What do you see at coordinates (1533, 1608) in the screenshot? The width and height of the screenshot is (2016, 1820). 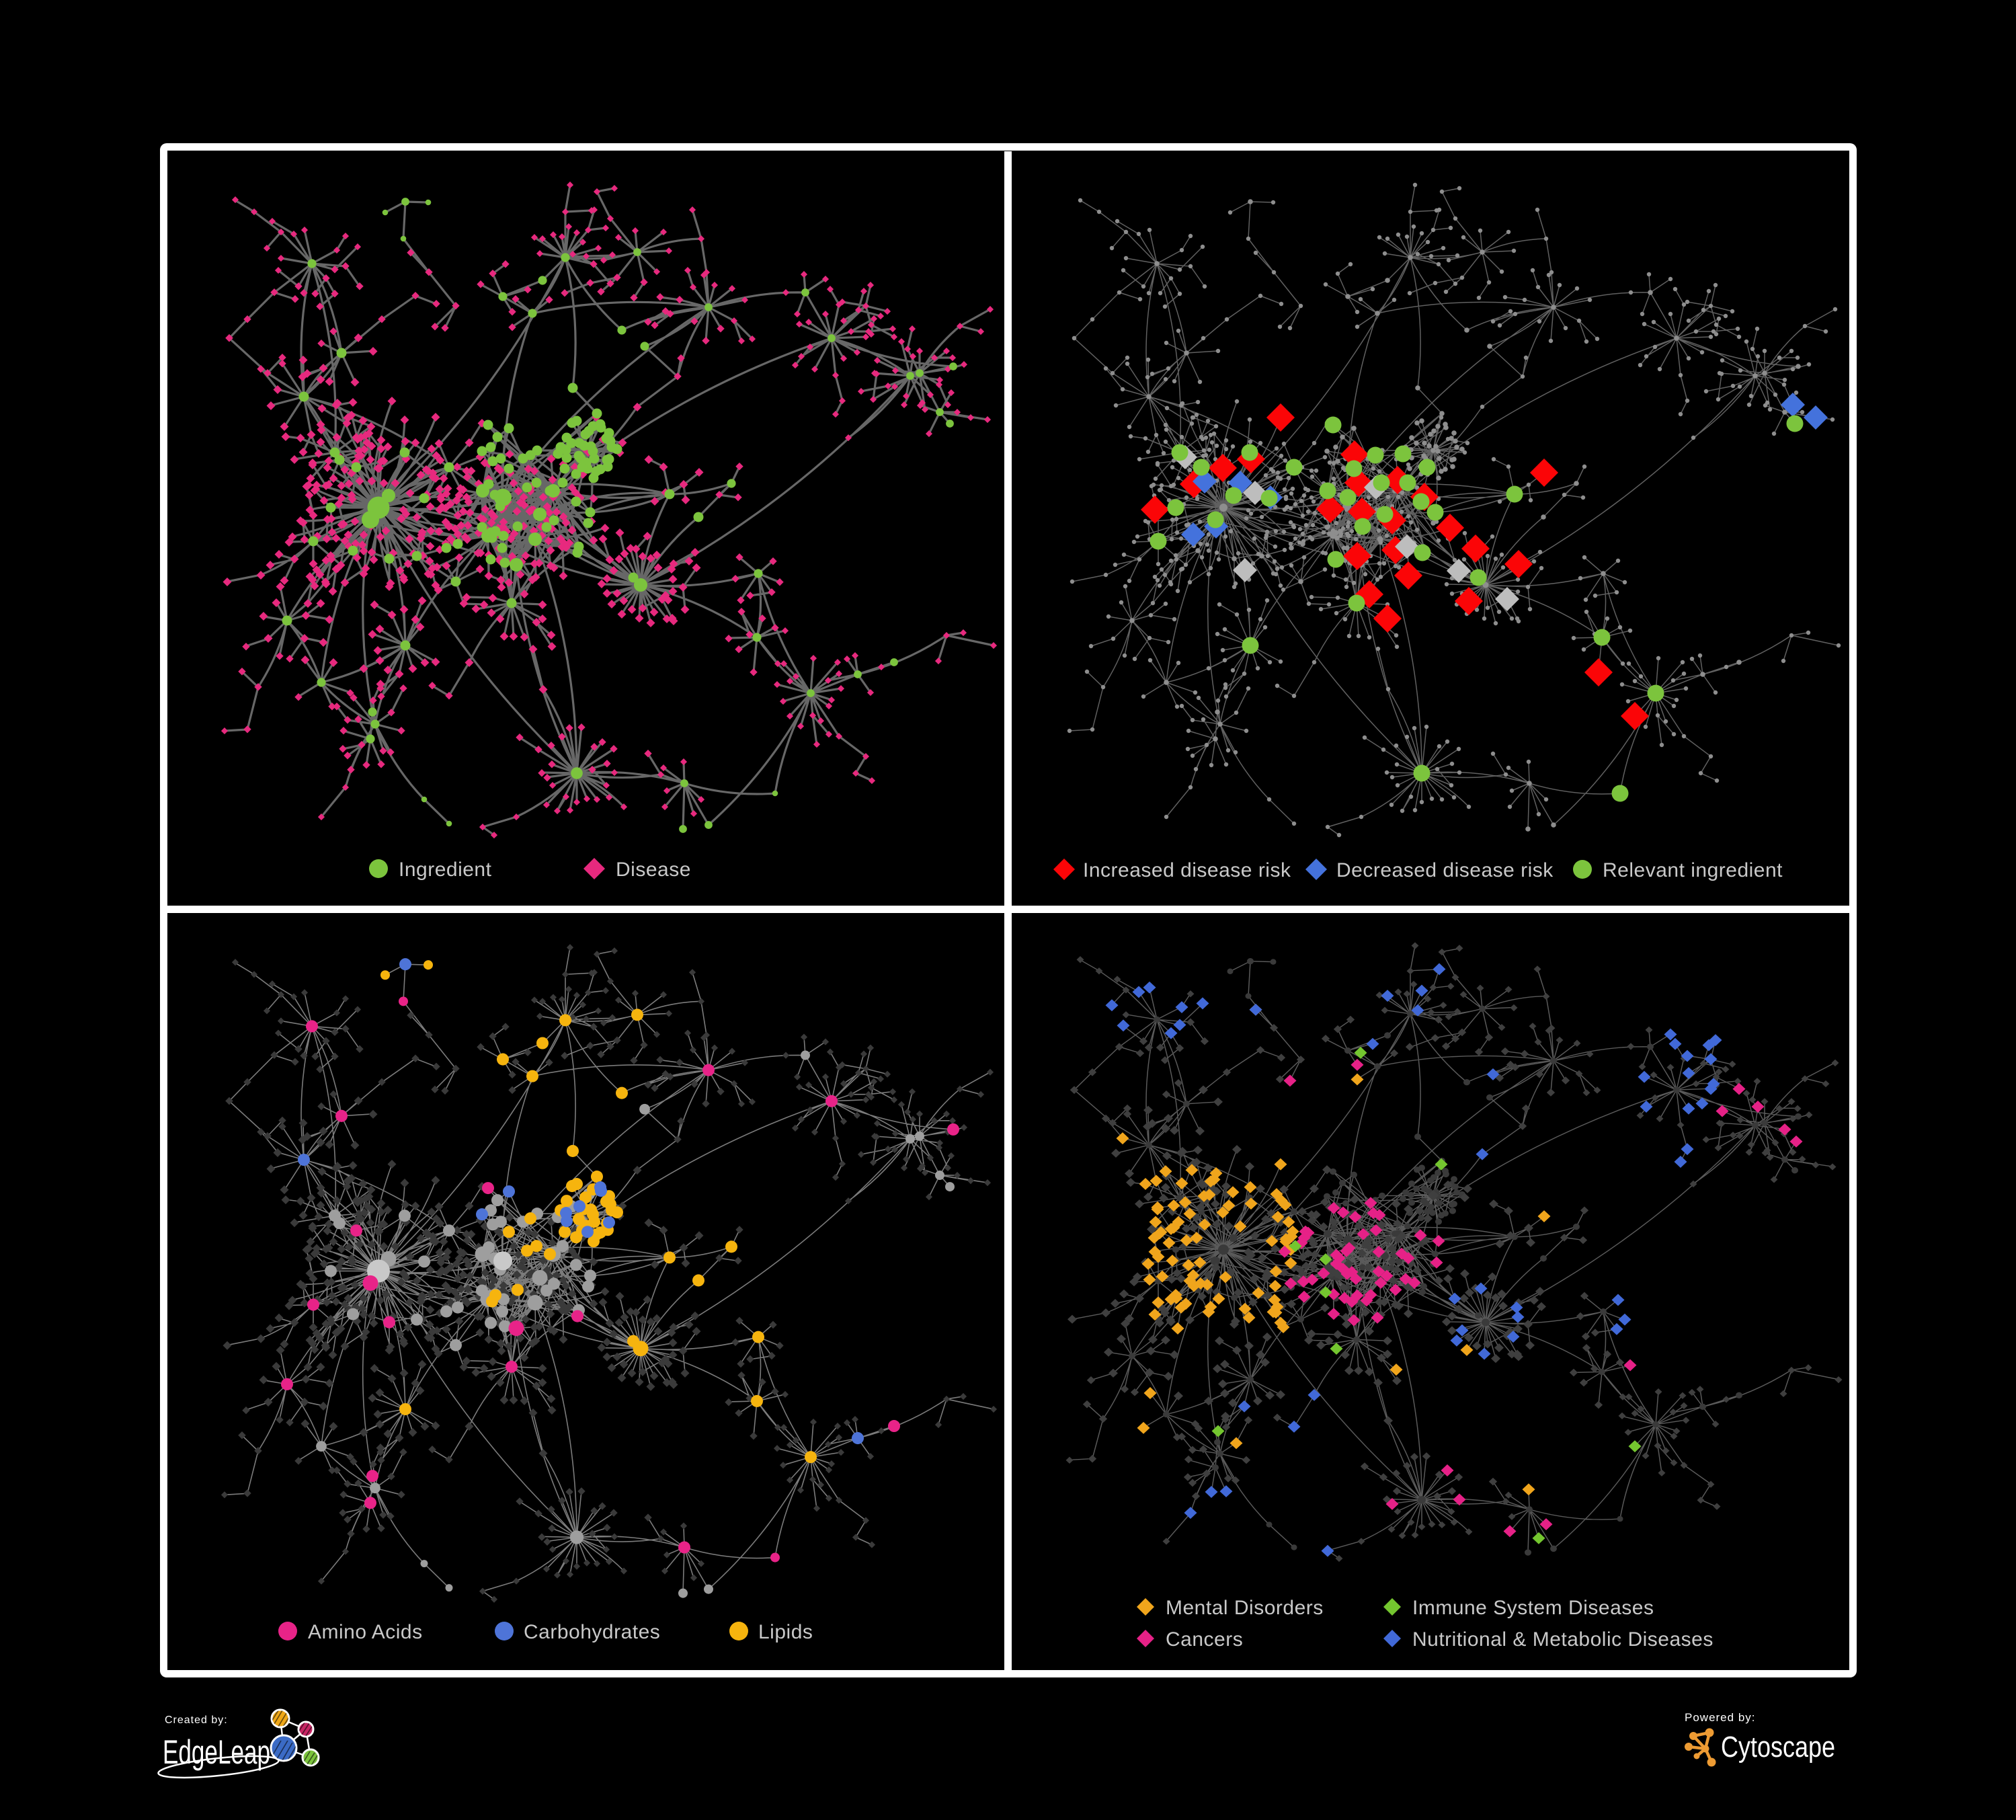 I see `svg-text: Immune System Diseases` at bounding box center [1533, 1608].